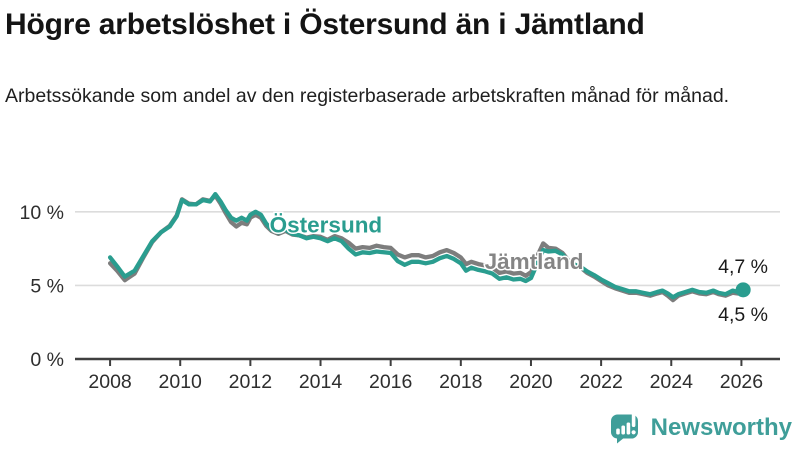 The width and height of the screenshot is (800, 450). I want to click on series-end-dot, so click(743, 290).